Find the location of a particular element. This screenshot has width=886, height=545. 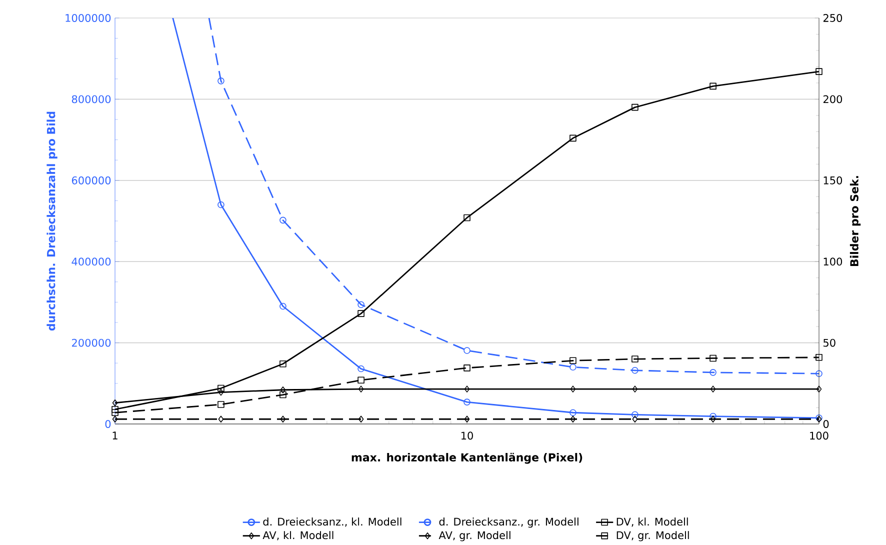

legend-label: d. Dreiecksanz., gr. Modell is located at coordinates (508, 523).